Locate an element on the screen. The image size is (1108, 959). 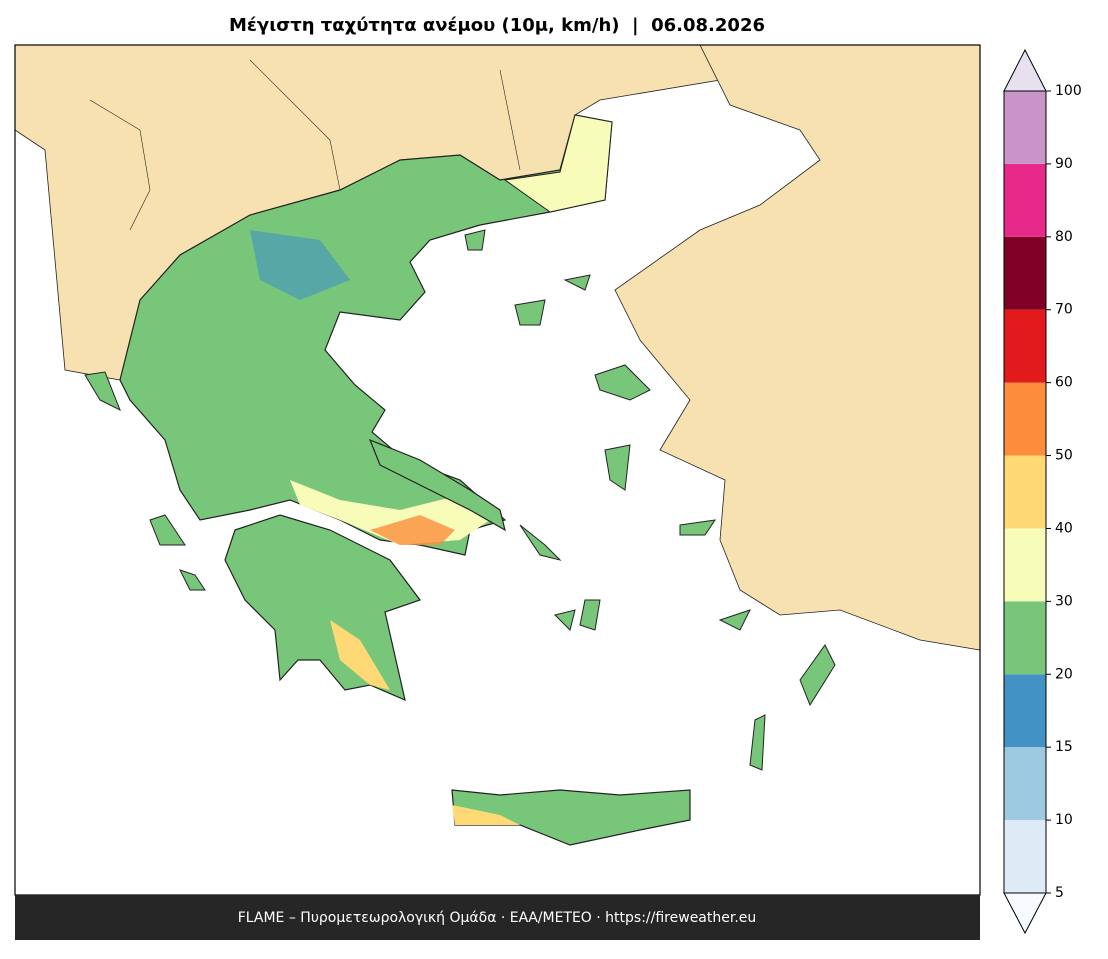
colorbar: 5 10 15 20 30 40 50 60 70 80 90 100 is located at coordinates (1042, 491).